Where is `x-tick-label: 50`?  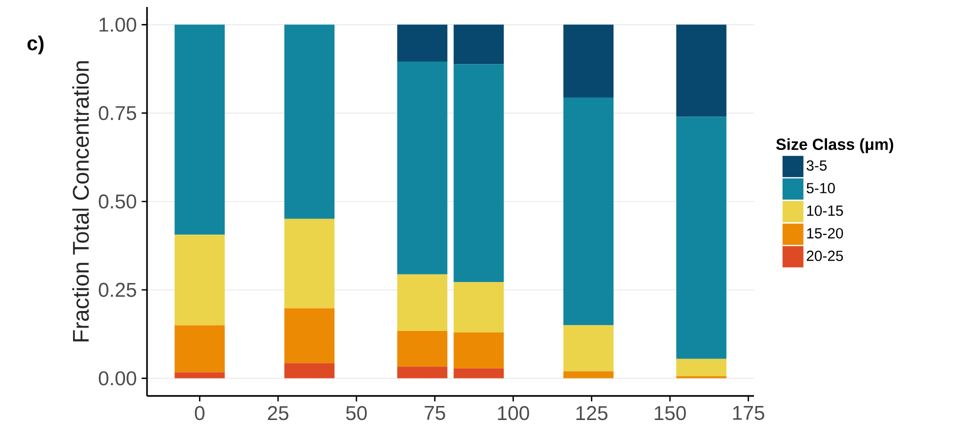
x-tick-label: 50 is located at coordinates (356, 413).